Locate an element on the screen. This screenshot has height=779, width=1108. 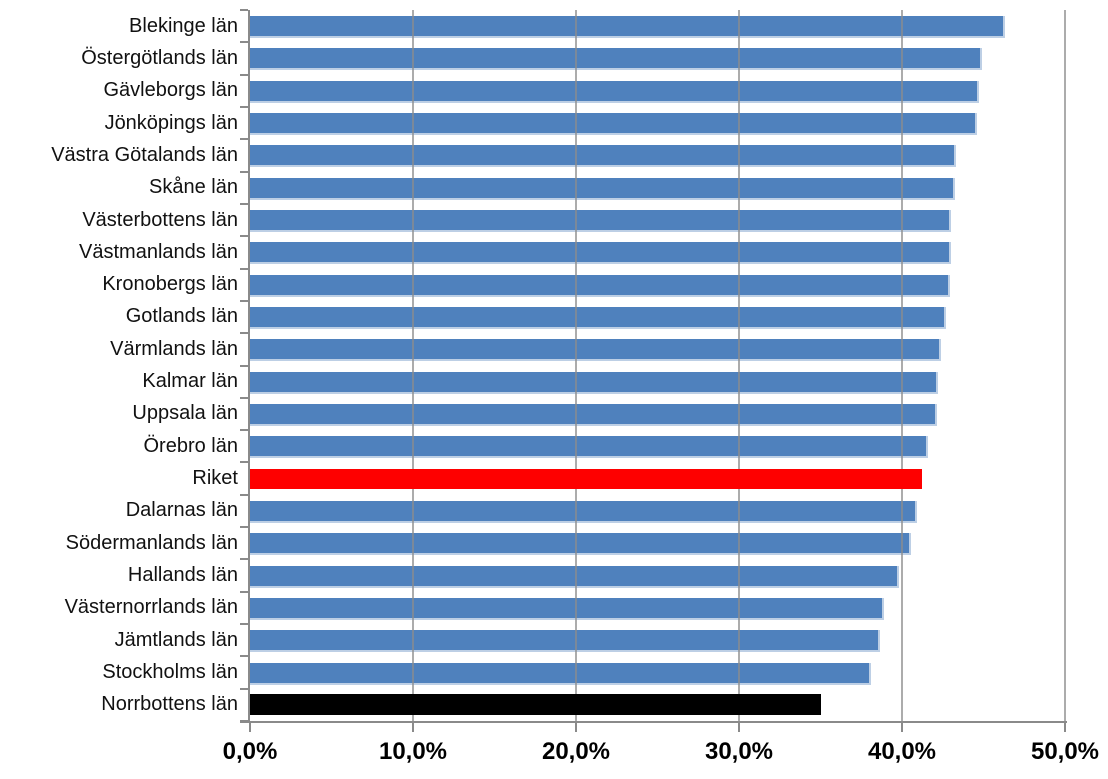
category-label: Västernorrlands län is located at coordinates (151, 607).